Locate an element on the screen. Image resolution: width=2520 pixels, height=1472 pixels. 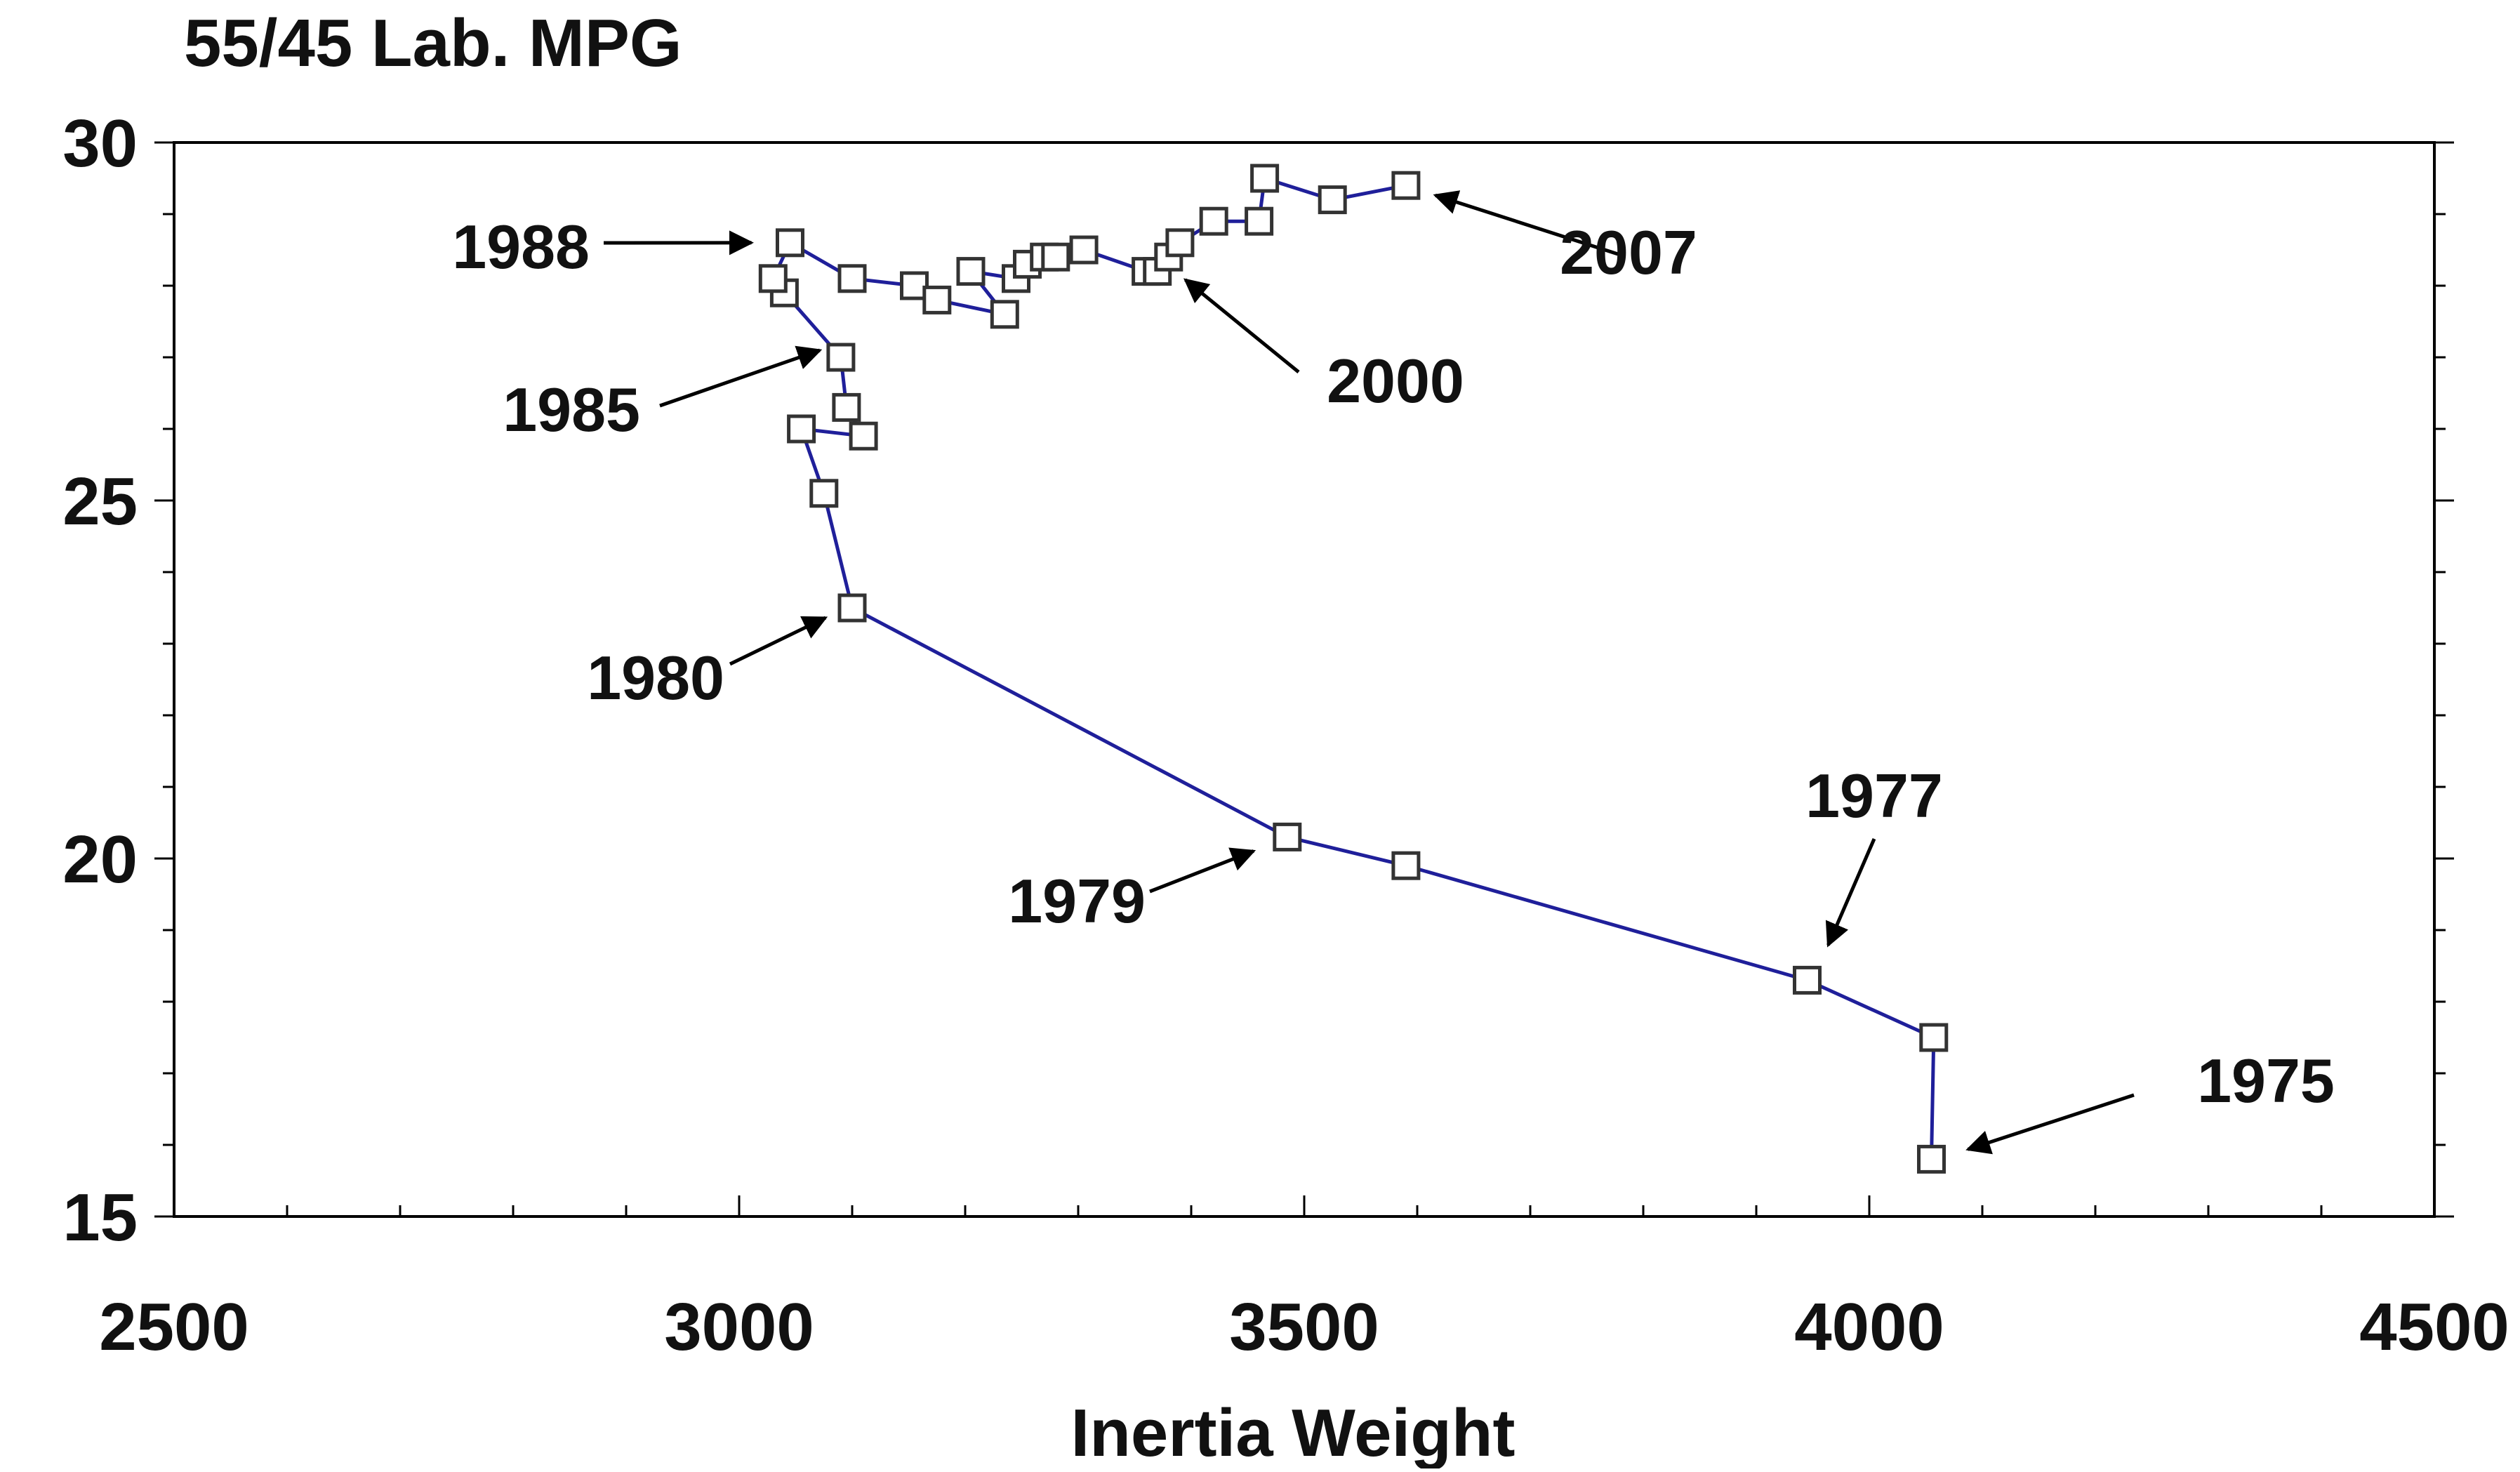
annotation-label-2007: 2007 is located at coordinates (1628, 253).